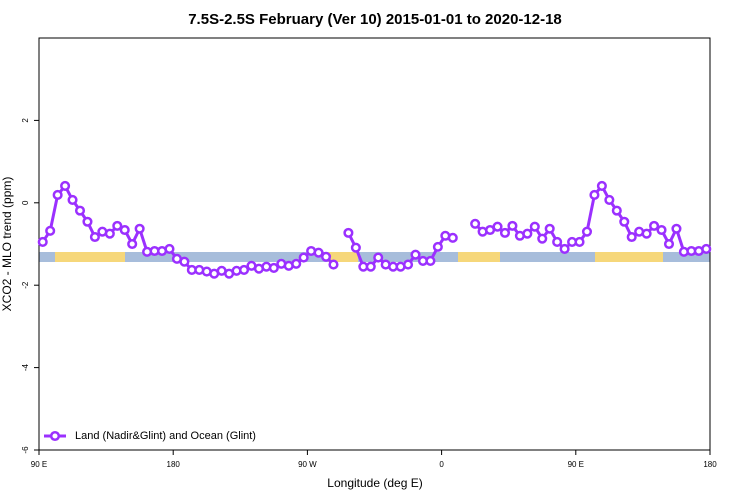 The image size is (750, 500). I want to click on y-tick-label: -2, so click(25, 285).